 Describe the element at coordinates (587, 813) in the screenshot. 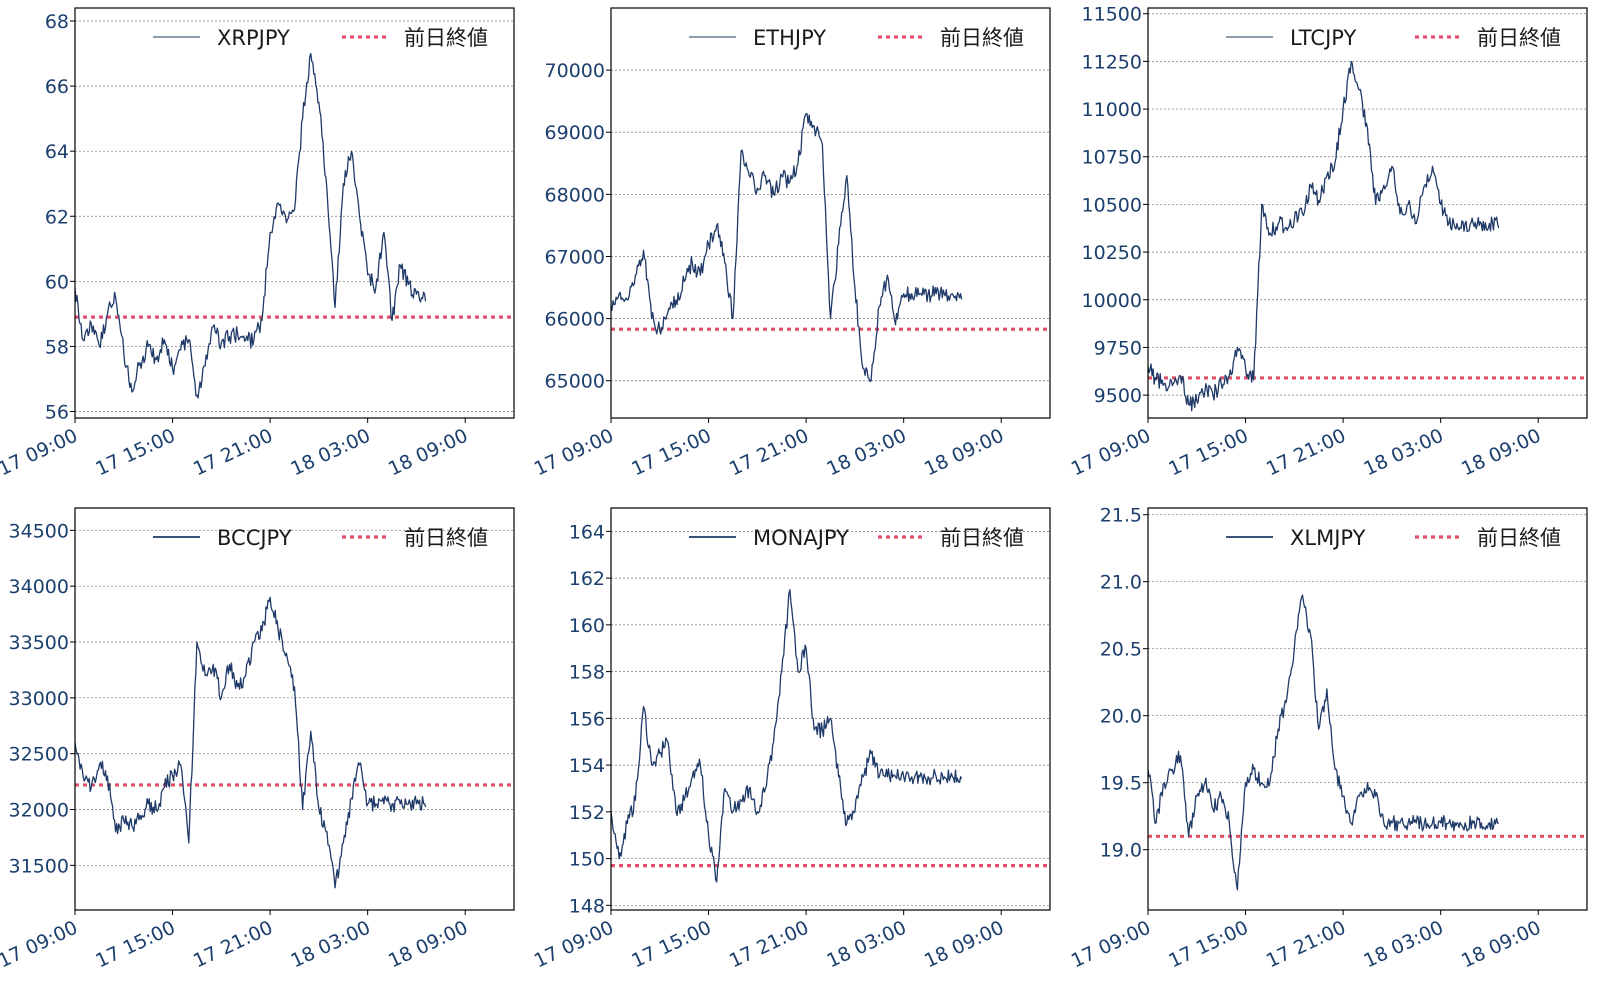

I see `y-tick-label: 152` at that location.